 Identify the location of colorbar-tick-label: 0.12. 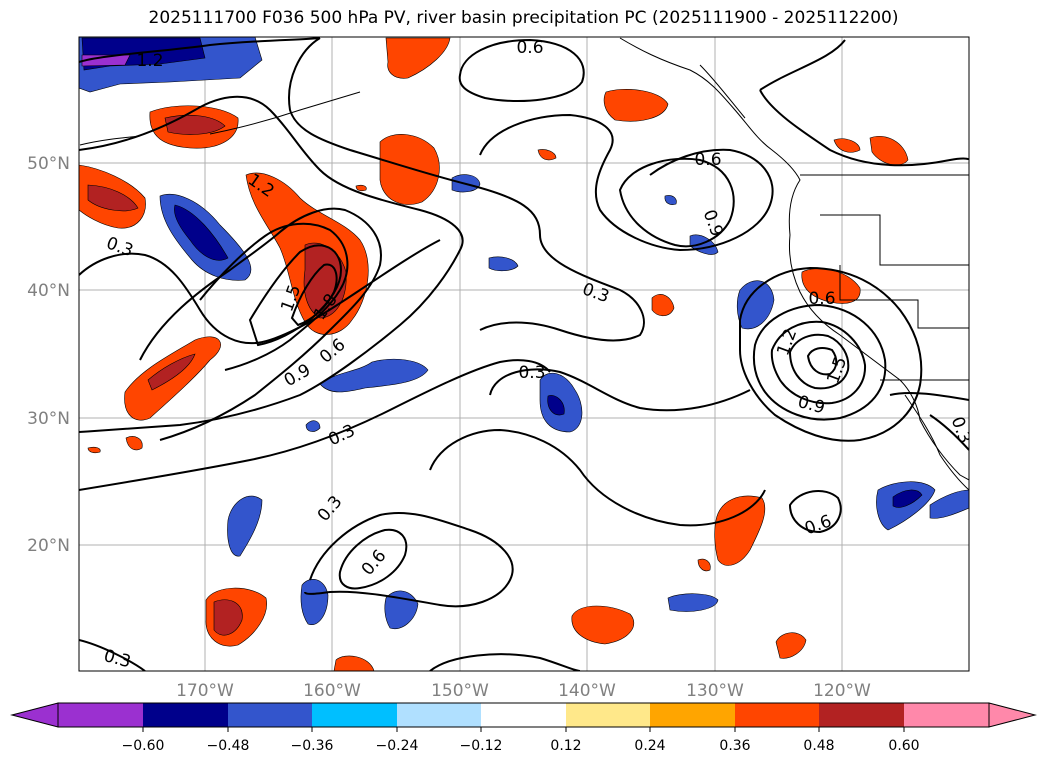
(565, 746).